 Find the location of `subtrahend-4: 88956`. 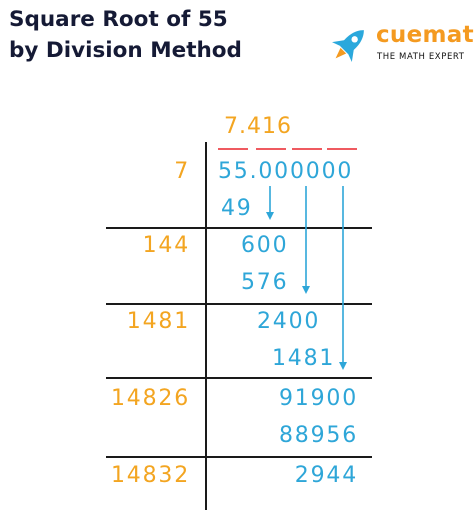

subtrahend-4: 88956 is located at coordinates (318, 435).